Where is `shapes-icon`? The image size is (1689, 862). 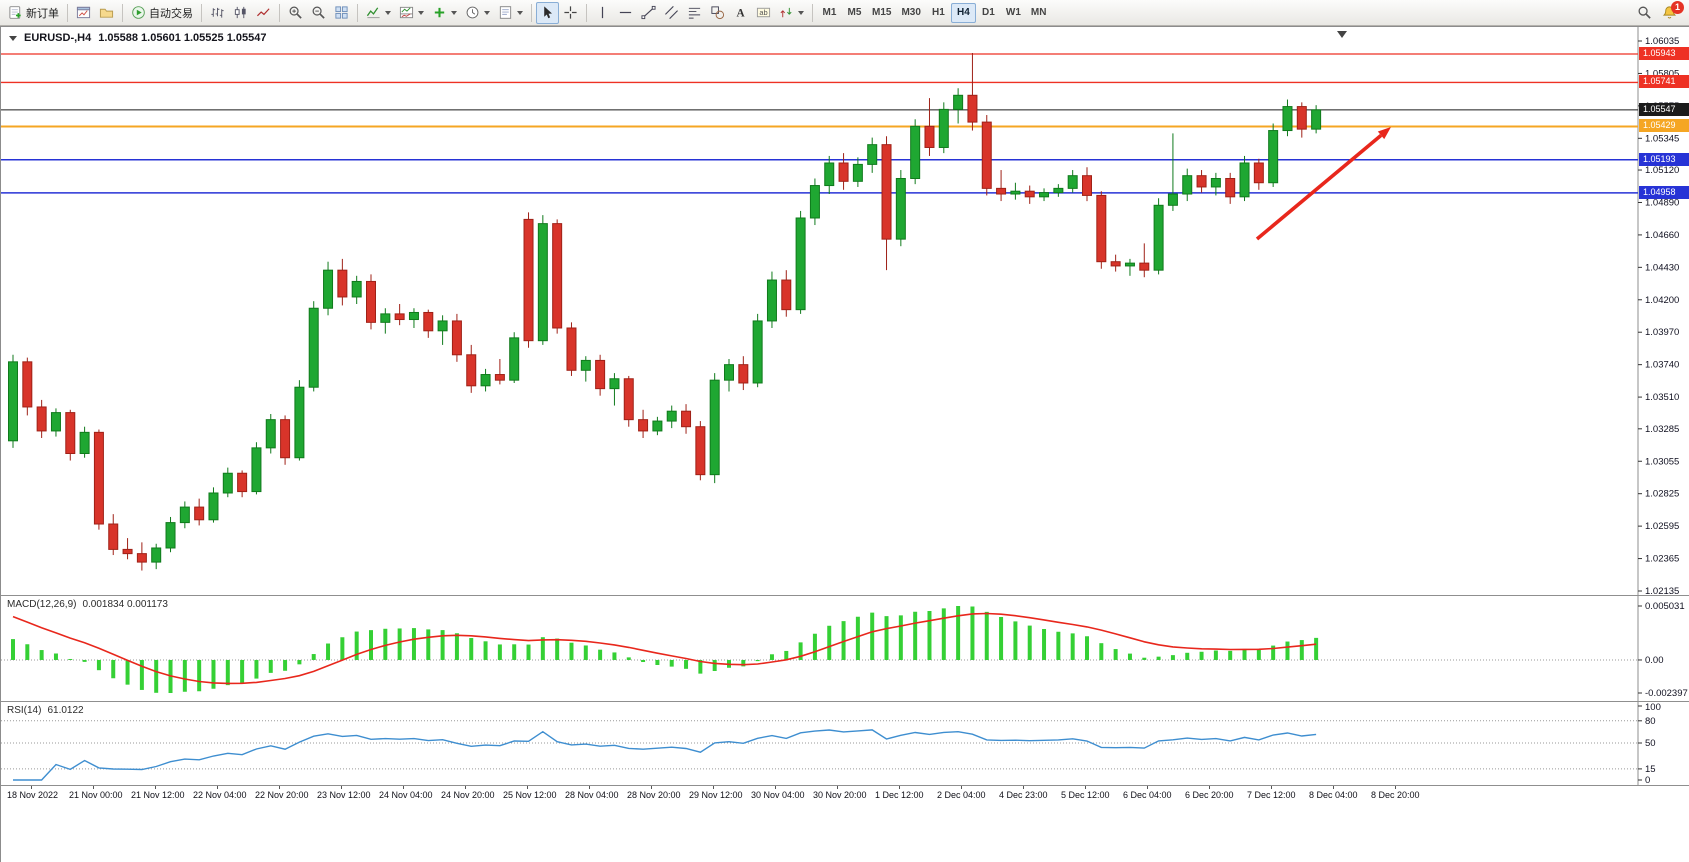
shapes-icon is located at coordinates (717, 12).